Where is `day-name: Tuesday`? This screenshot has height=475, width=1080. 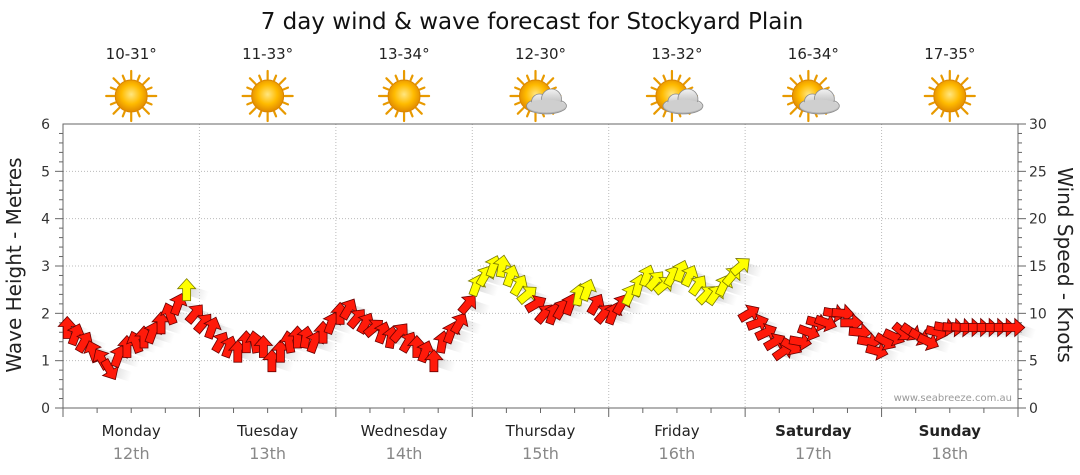
day-name: Tuesday is located at coordinates (267, 431).